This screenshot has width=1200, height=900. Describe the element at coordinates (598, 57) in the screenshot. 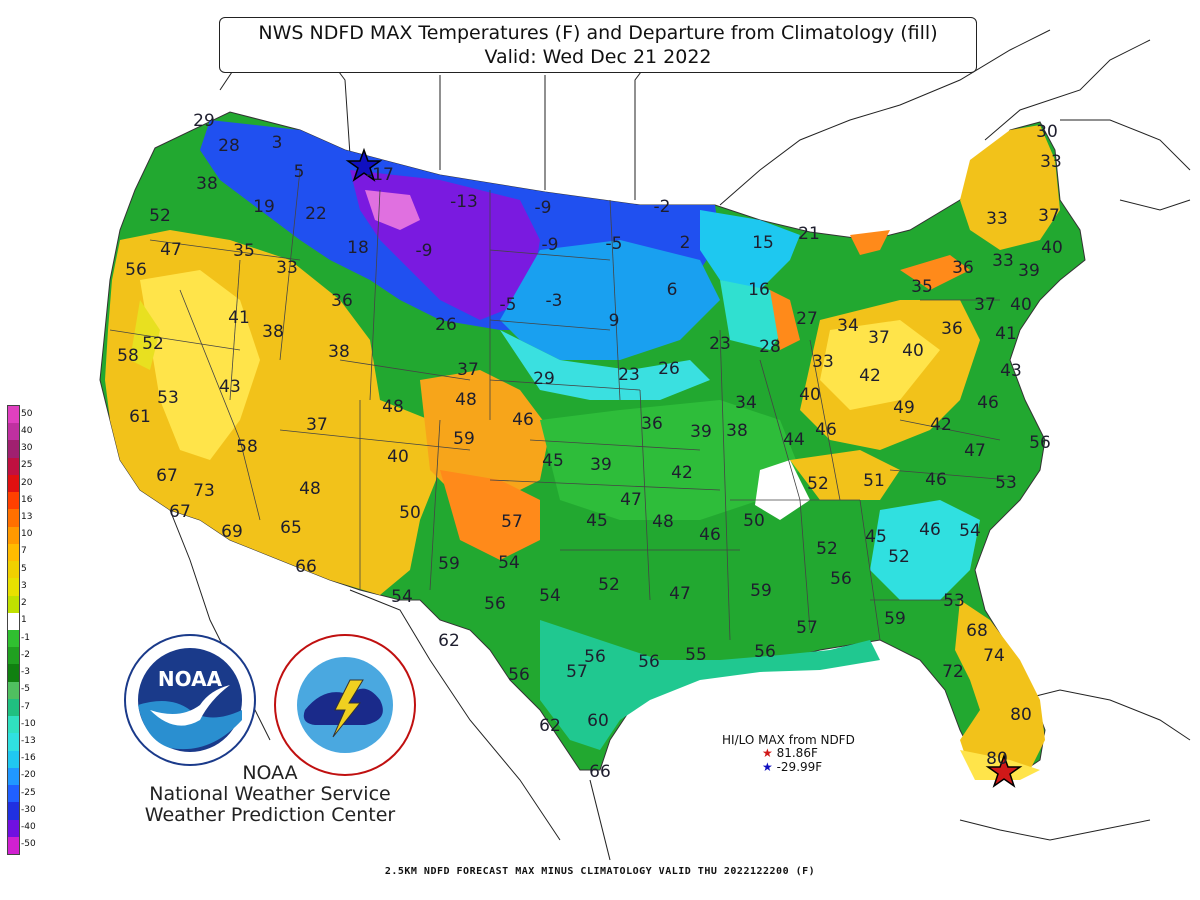

I see `title-line2: Valid: Wed Dec 21 2022` at that location.